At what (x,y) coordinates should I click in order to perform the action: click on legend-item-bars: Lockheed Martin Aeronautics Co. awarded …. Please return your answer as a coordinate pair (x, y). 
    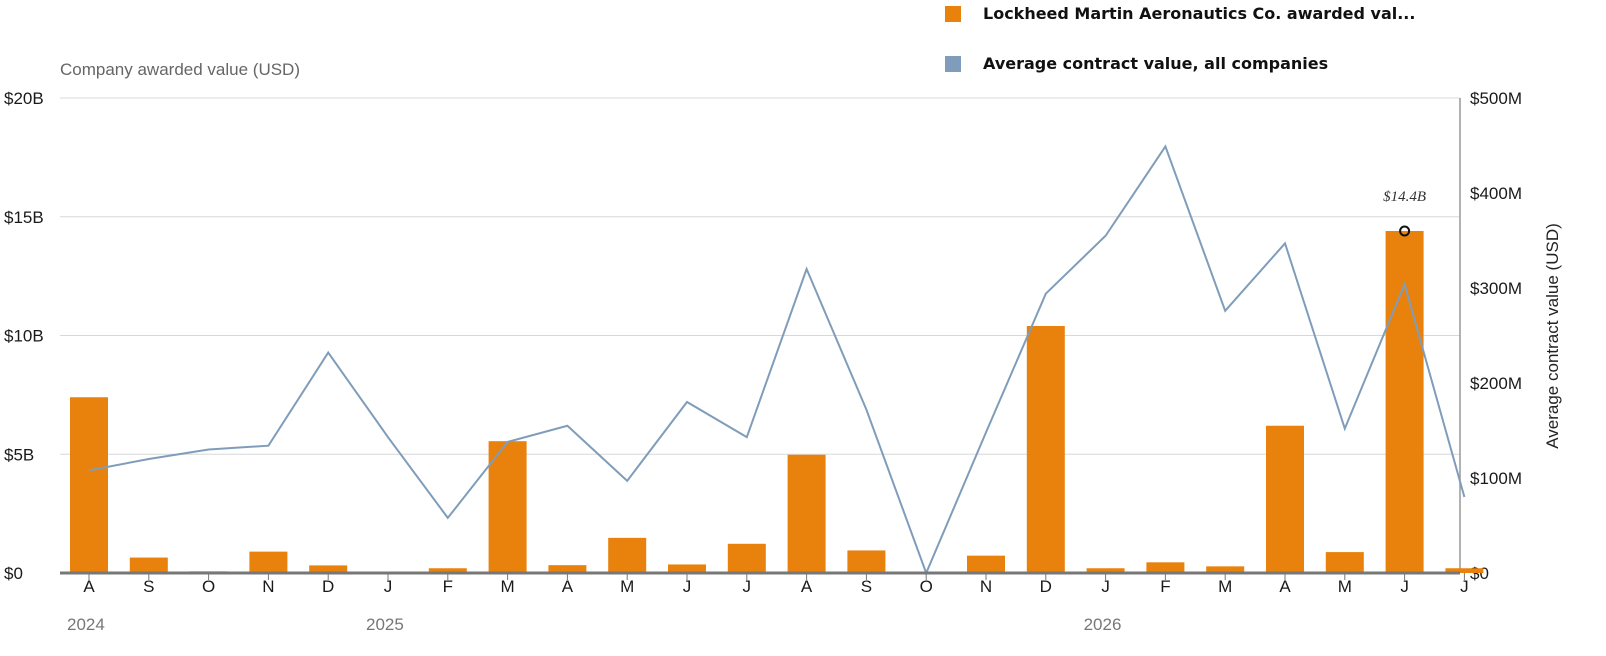
    Looking at the image, I should click on (1180, 13).